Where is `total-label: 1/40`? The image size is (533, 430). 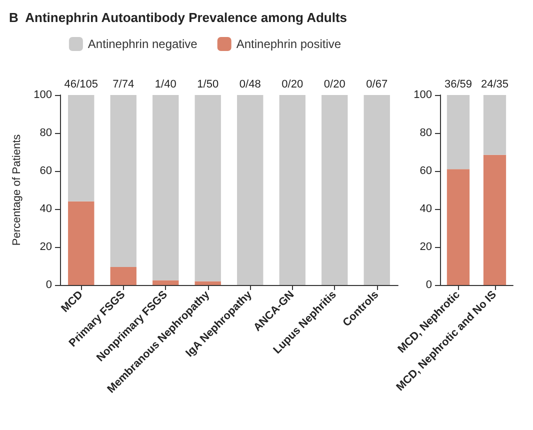
total-label: 1/40 is located at coordinates (165, 84).